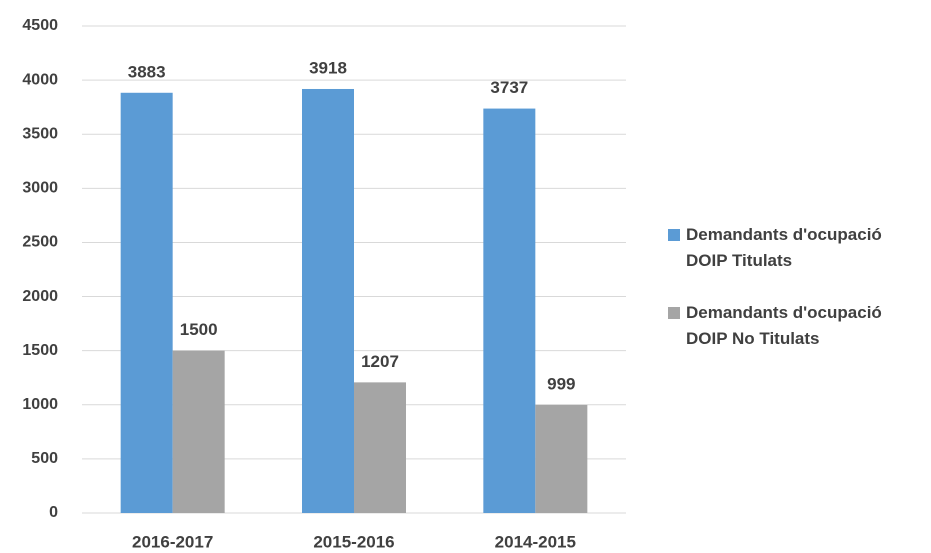  Describe the element at coordinates (784, 325) in the screenshot. I see `legend-label: Demandants d'ocupació DOIP No Titulats` at that location.